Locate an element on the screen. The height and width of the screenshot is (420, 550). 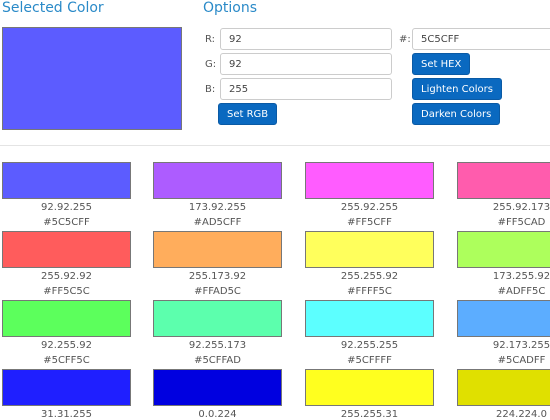
g-input is located at coordinates (306, 64).